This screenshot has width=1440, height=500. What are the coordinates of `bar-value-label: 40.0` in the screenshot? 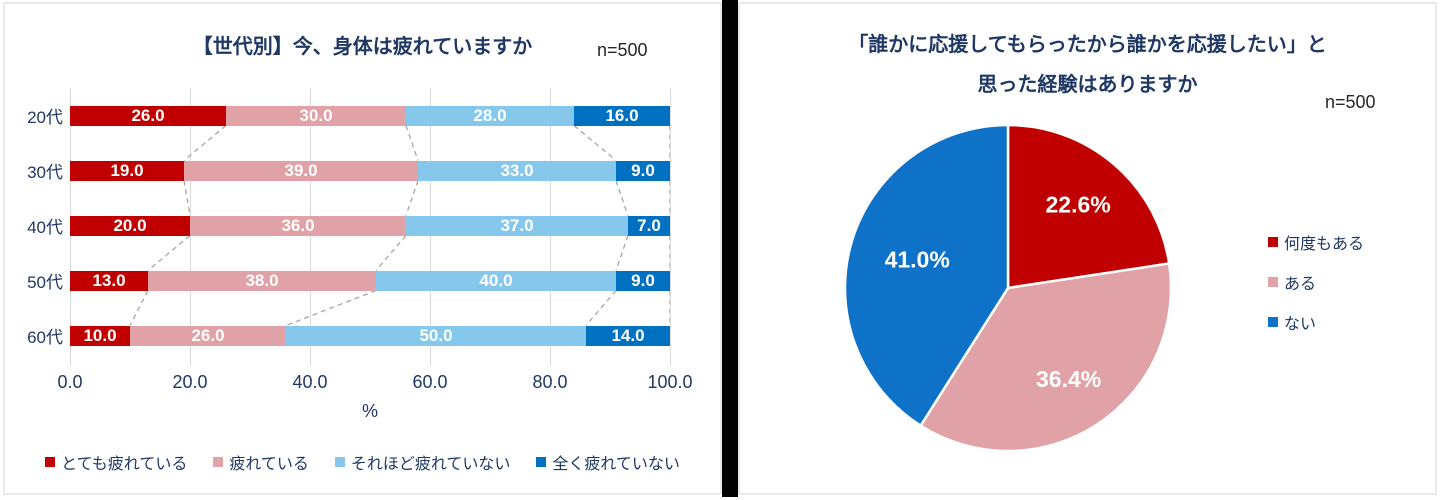 It's located at (496, 280).